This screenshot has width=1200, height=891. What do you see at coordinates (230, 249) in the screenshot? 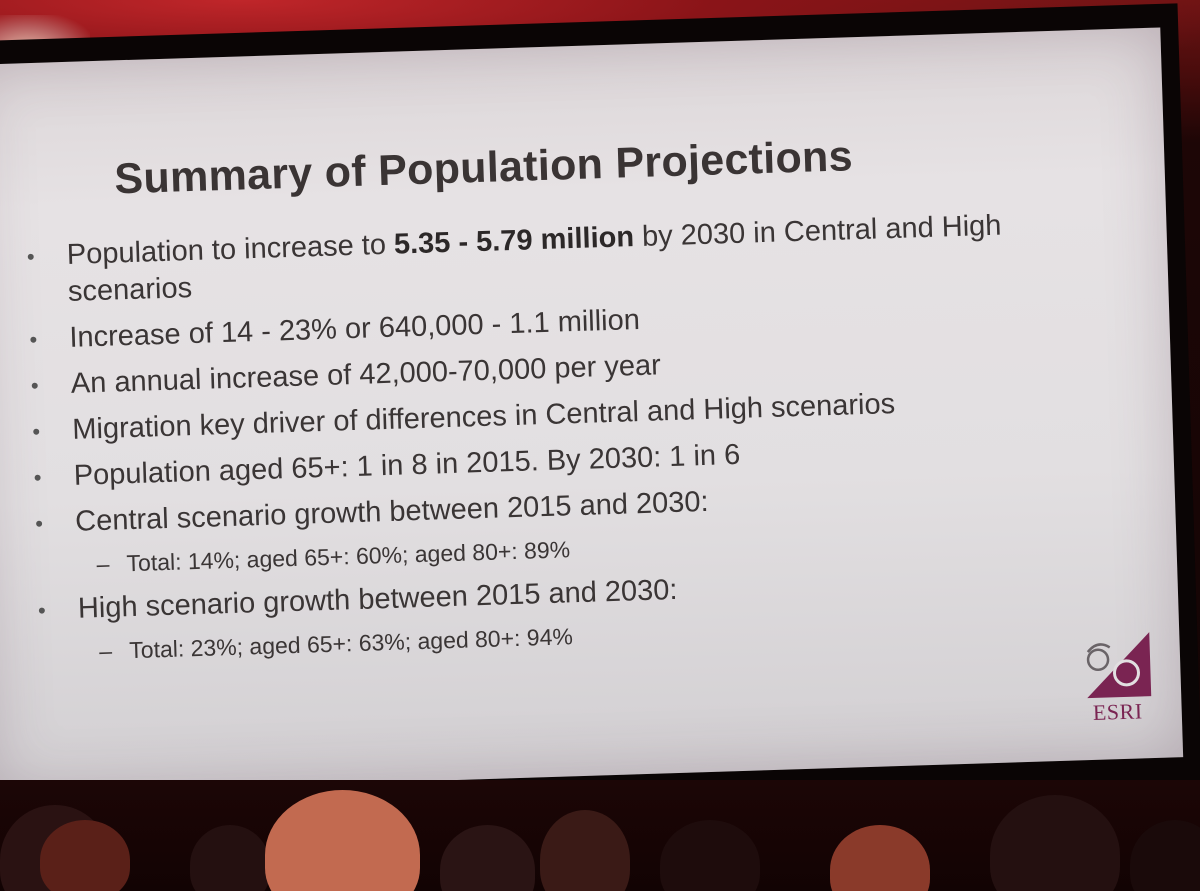
I see `bullet-text-pre: Population to increase to` at bounding box center [230, 249].